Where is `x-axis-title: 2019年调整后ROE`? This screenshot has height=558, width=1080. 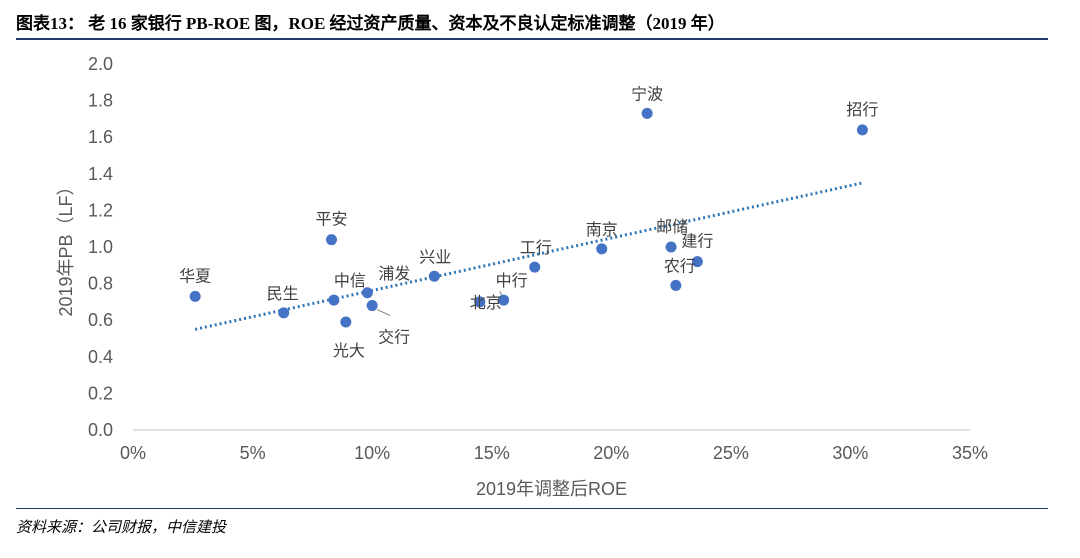 x-axis-title: 2019年调整后ROE is located at coordinates (551, 489).